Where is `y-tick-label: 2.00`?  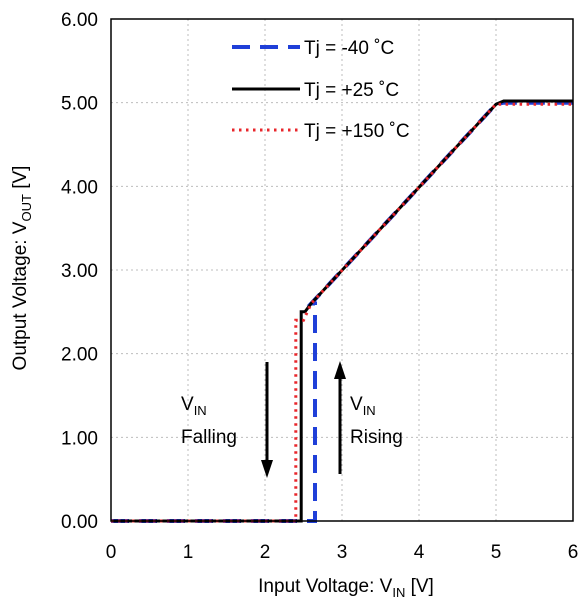
y-tick-label: 2.00 is located at coordinates (79, 355).